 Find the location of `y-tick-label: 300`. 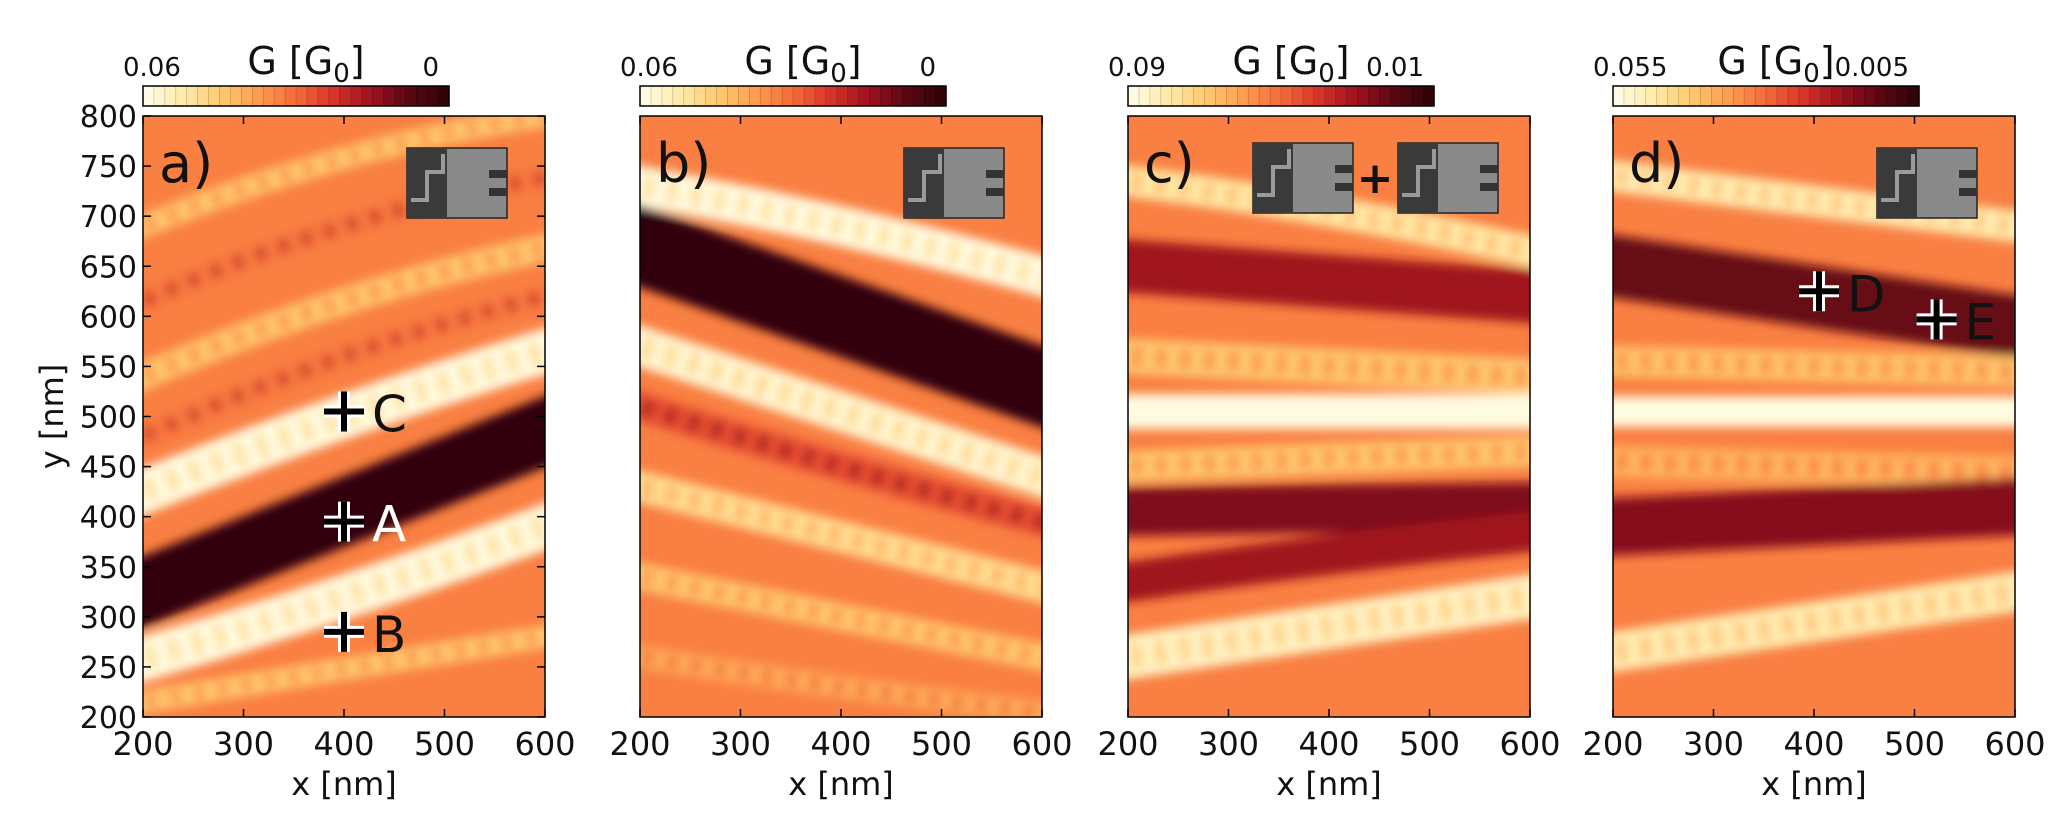

y-tick-label: 300 is located at coordinates (108, 618).